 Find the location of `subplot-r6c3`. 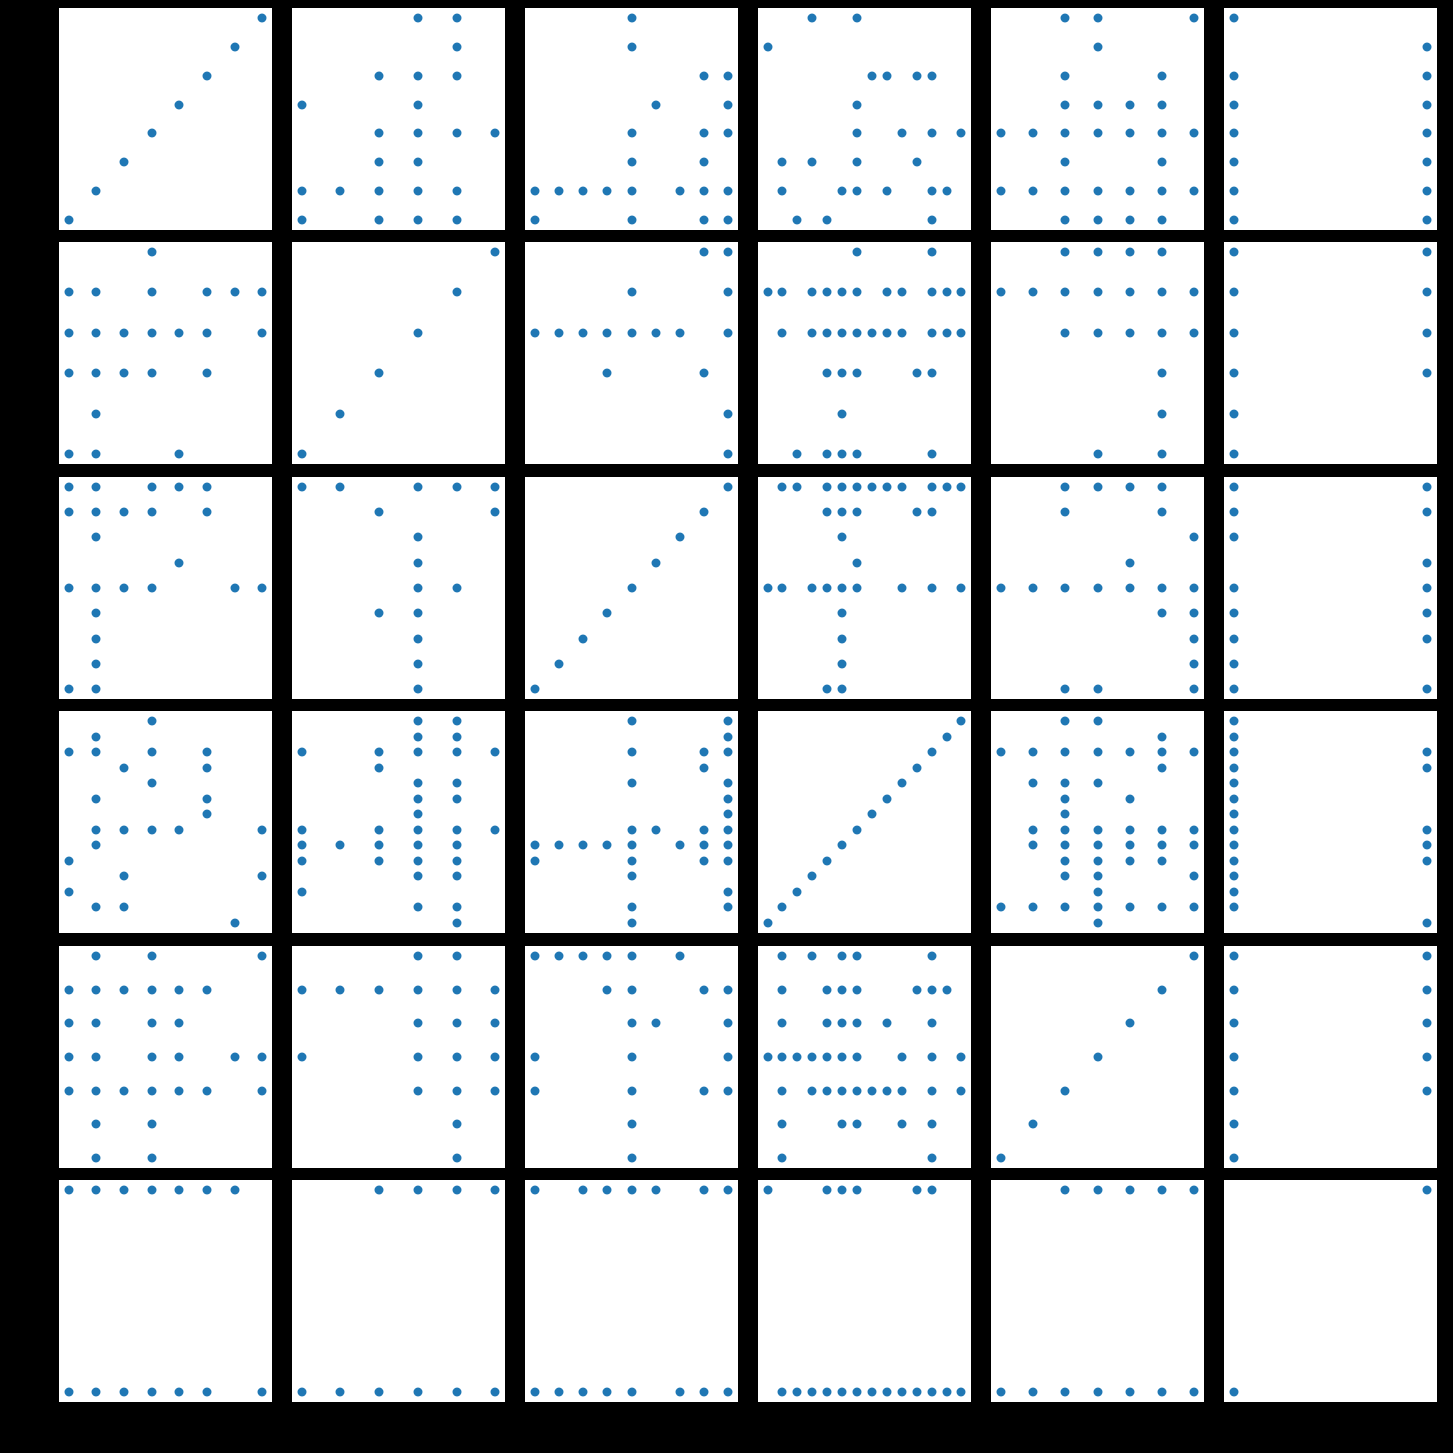

subplot-r6c3 is located at coordinates (631, 1291).